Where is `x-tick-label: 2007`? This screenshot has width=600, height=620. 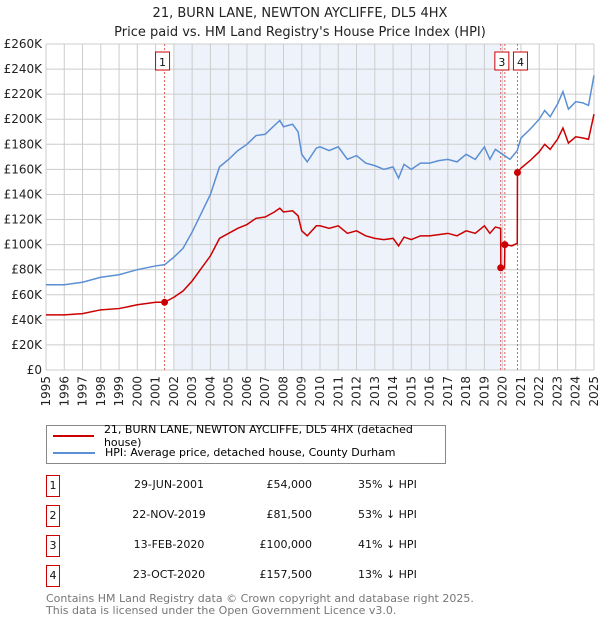 x-tick-label: 2007 is located at coordinates (265, 391).